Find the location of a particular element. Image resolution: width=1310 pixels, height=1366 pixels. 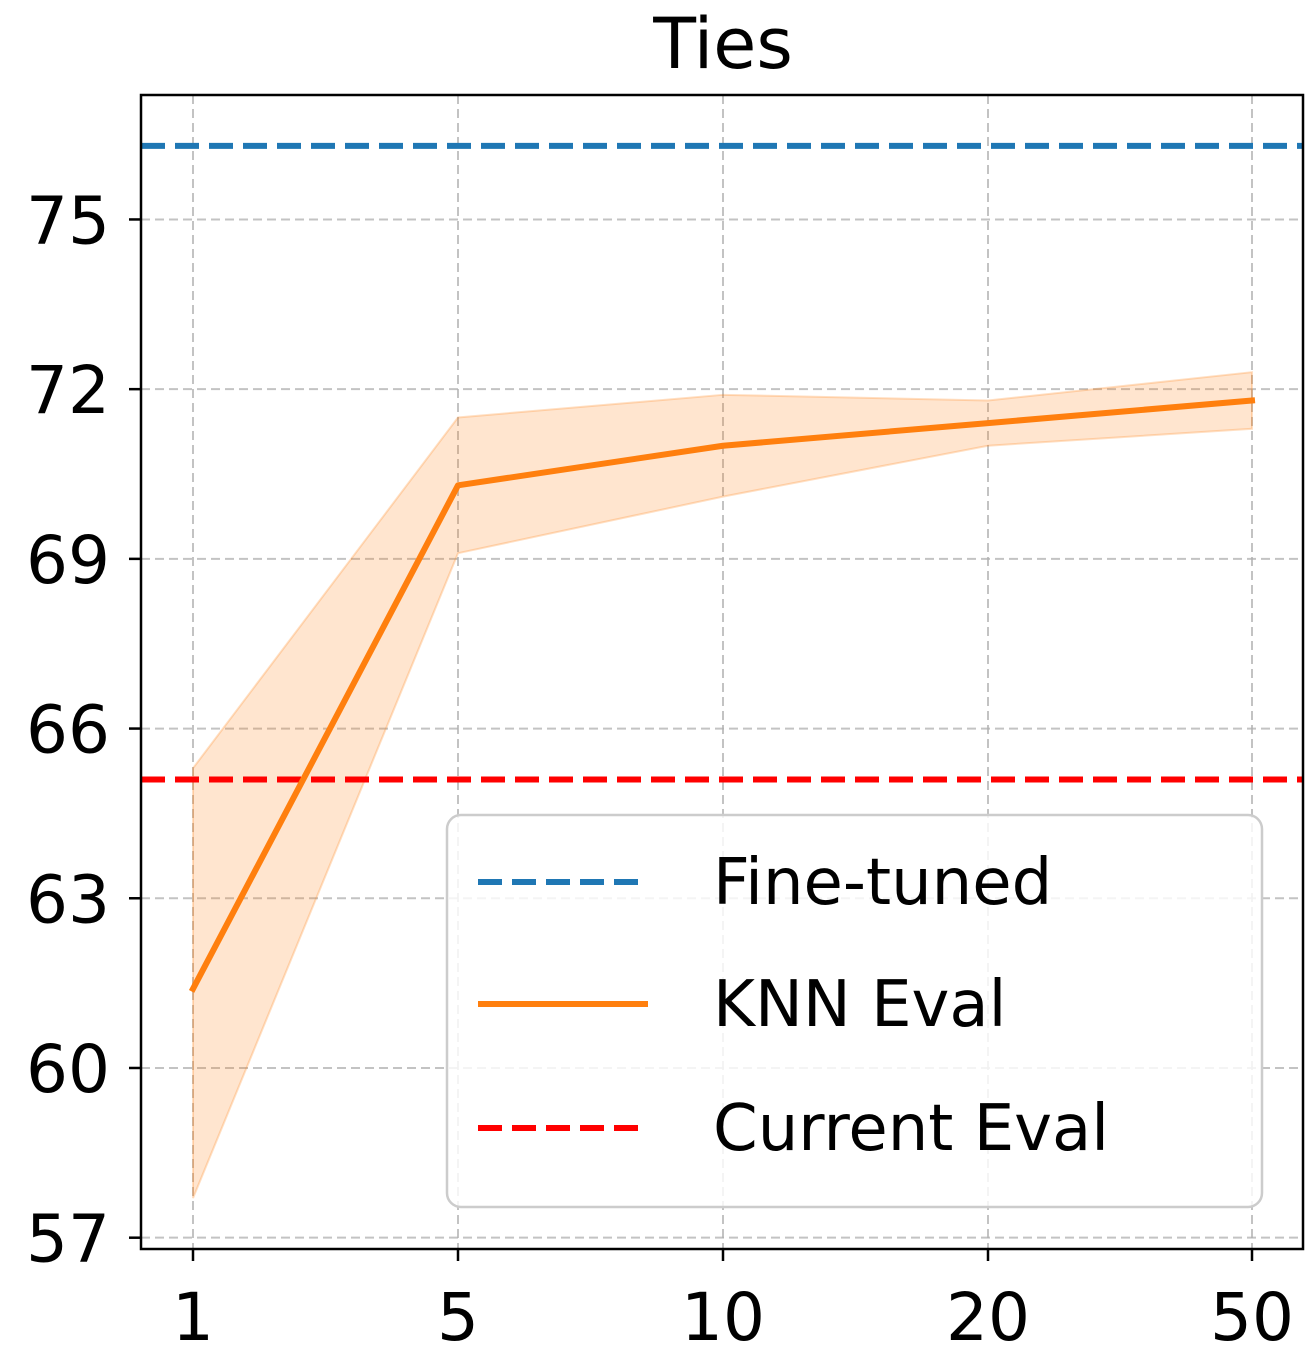

x-tick-label: 5 is located at coordinates (458, 1317).